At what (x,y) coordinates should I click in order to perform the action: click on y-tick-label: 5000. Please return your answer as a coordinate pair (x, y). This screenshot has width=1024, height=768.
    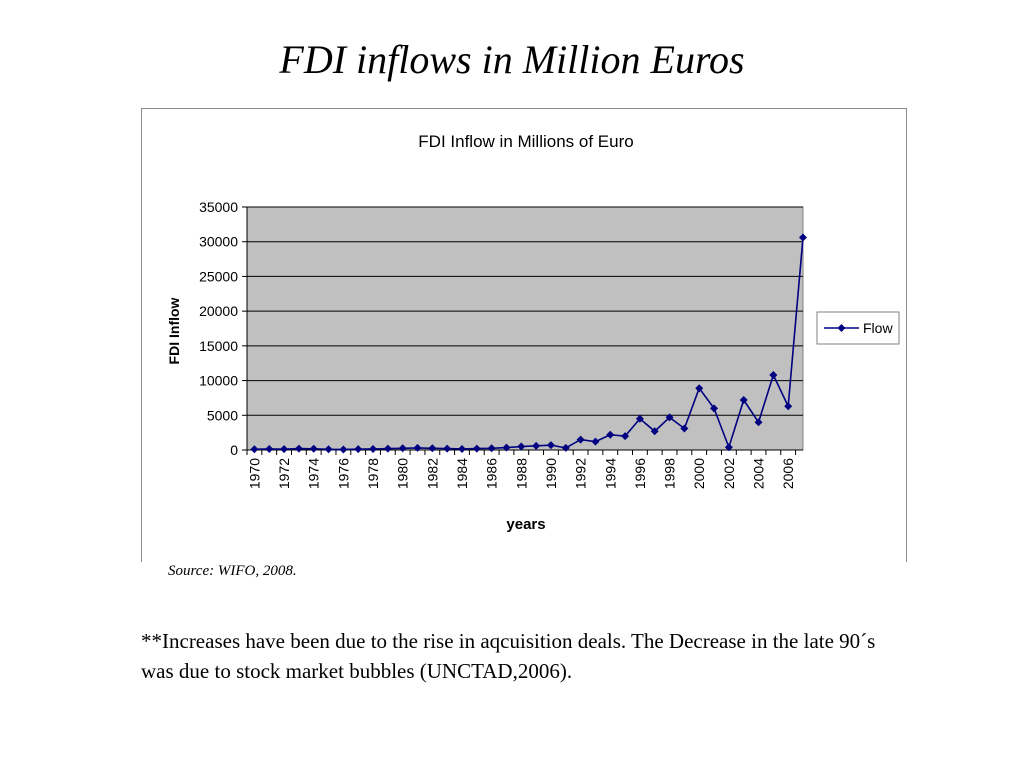
    Looking at the image, I should click on (222, 415).